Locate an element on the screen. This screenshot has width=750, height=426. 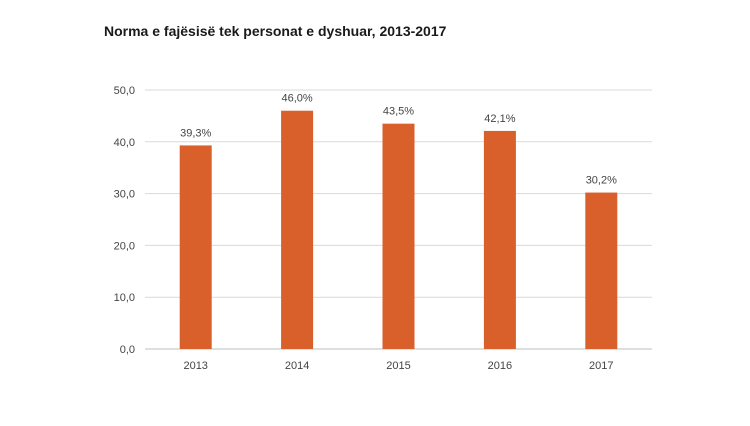
y-tick-label: 10,0 is located at coordinates (124, 298).